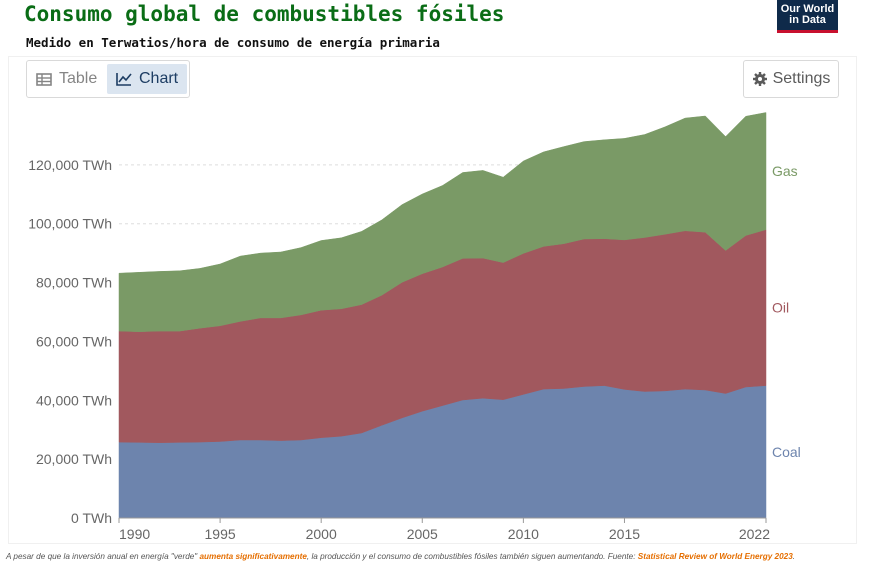  What do you see at coordinates (91, 518) in the screenshot?
I see `y-tick-label: 0 TWh` at bounding box center [91, 518].